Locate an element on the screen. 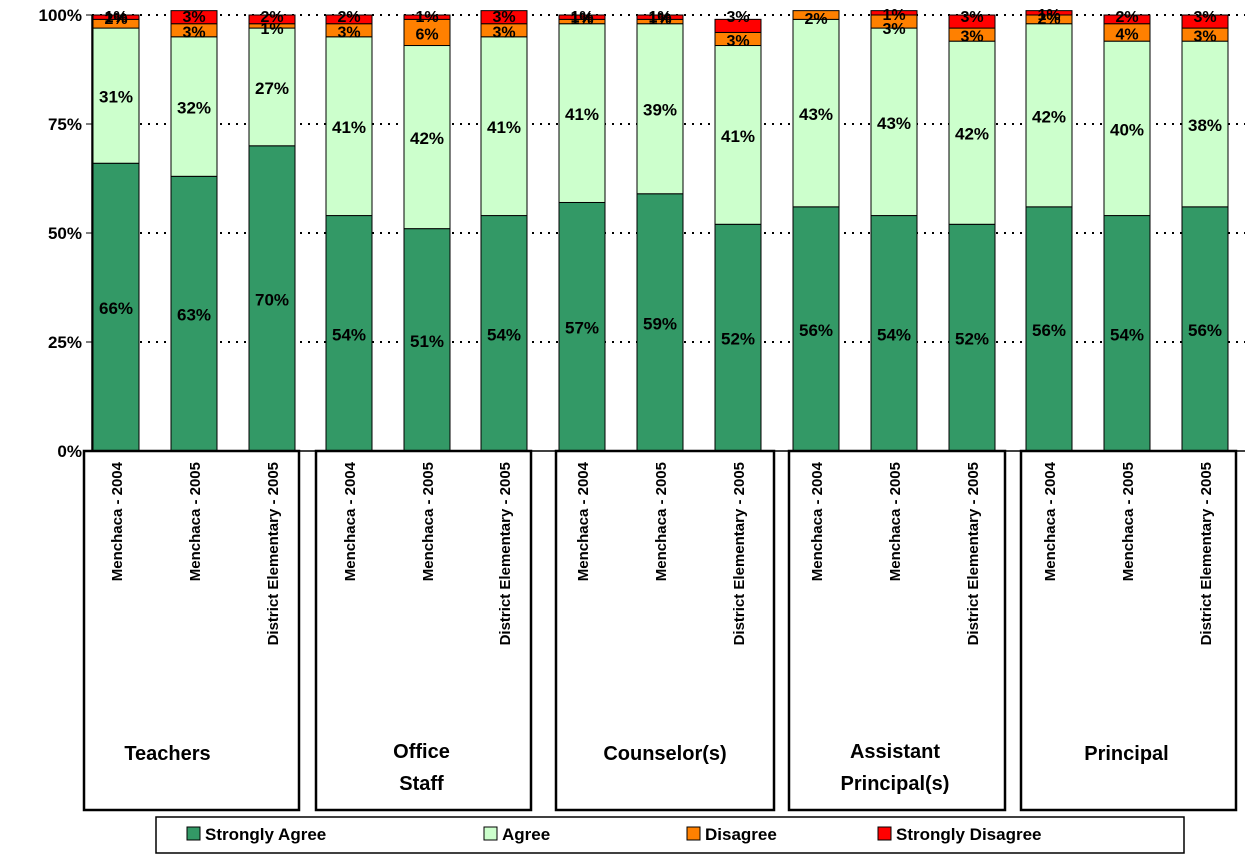  data-label: 27% is located at coordinates (272, 88).